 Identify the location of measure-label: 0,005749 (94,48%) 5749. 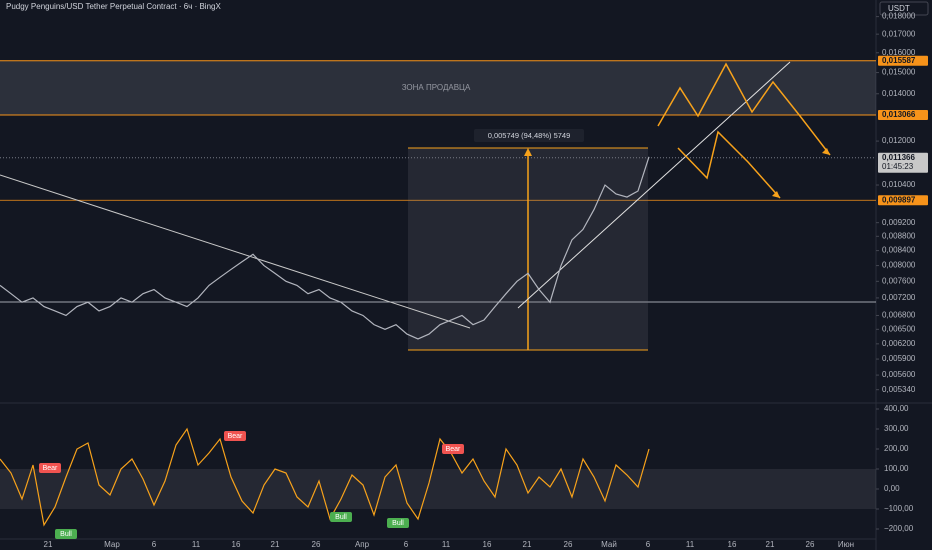
(529, 135).